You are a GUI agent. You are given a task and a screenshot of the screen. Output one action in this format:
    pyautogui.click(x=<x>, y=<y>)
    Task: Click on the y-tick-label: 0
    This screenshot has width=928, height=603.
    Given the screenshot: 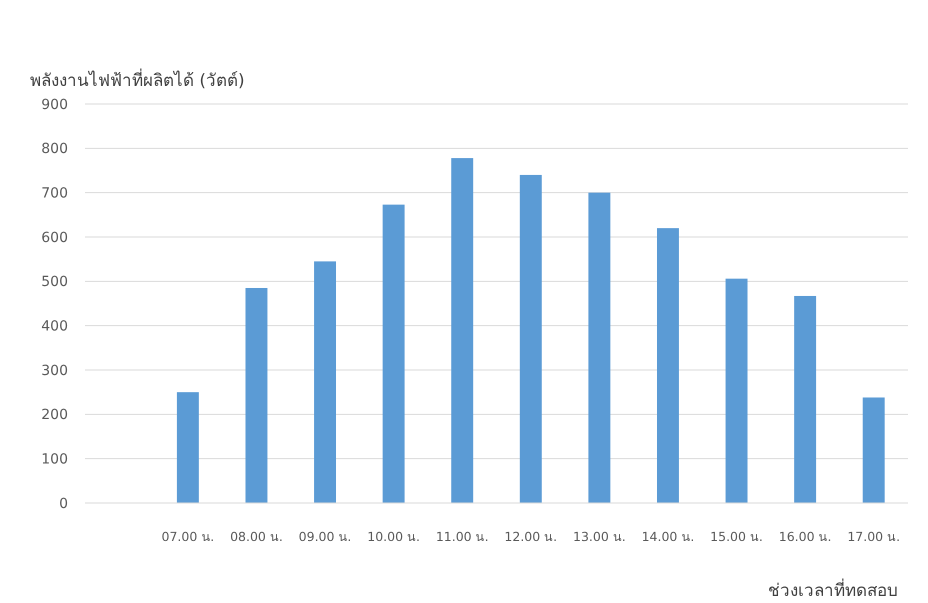 What is the action you would take?
    pyautogui.click(x=63, y=504)
    